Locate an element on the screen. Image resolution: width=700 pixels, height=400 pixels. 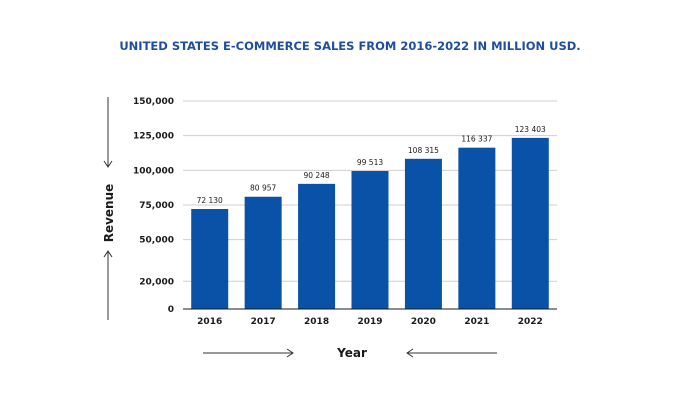
bar-2017 is located at coordinates (263, 252).